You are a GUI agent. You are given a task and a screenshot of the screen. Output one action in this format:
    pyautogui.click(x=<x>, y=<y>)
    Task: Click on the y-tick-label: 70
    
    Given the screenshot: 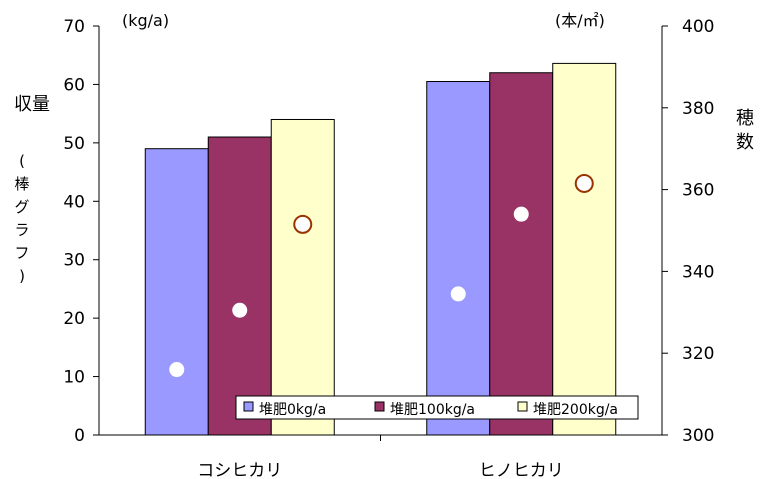 What is the action you would take?
    pyautogui.click(x=74, y=27)
    